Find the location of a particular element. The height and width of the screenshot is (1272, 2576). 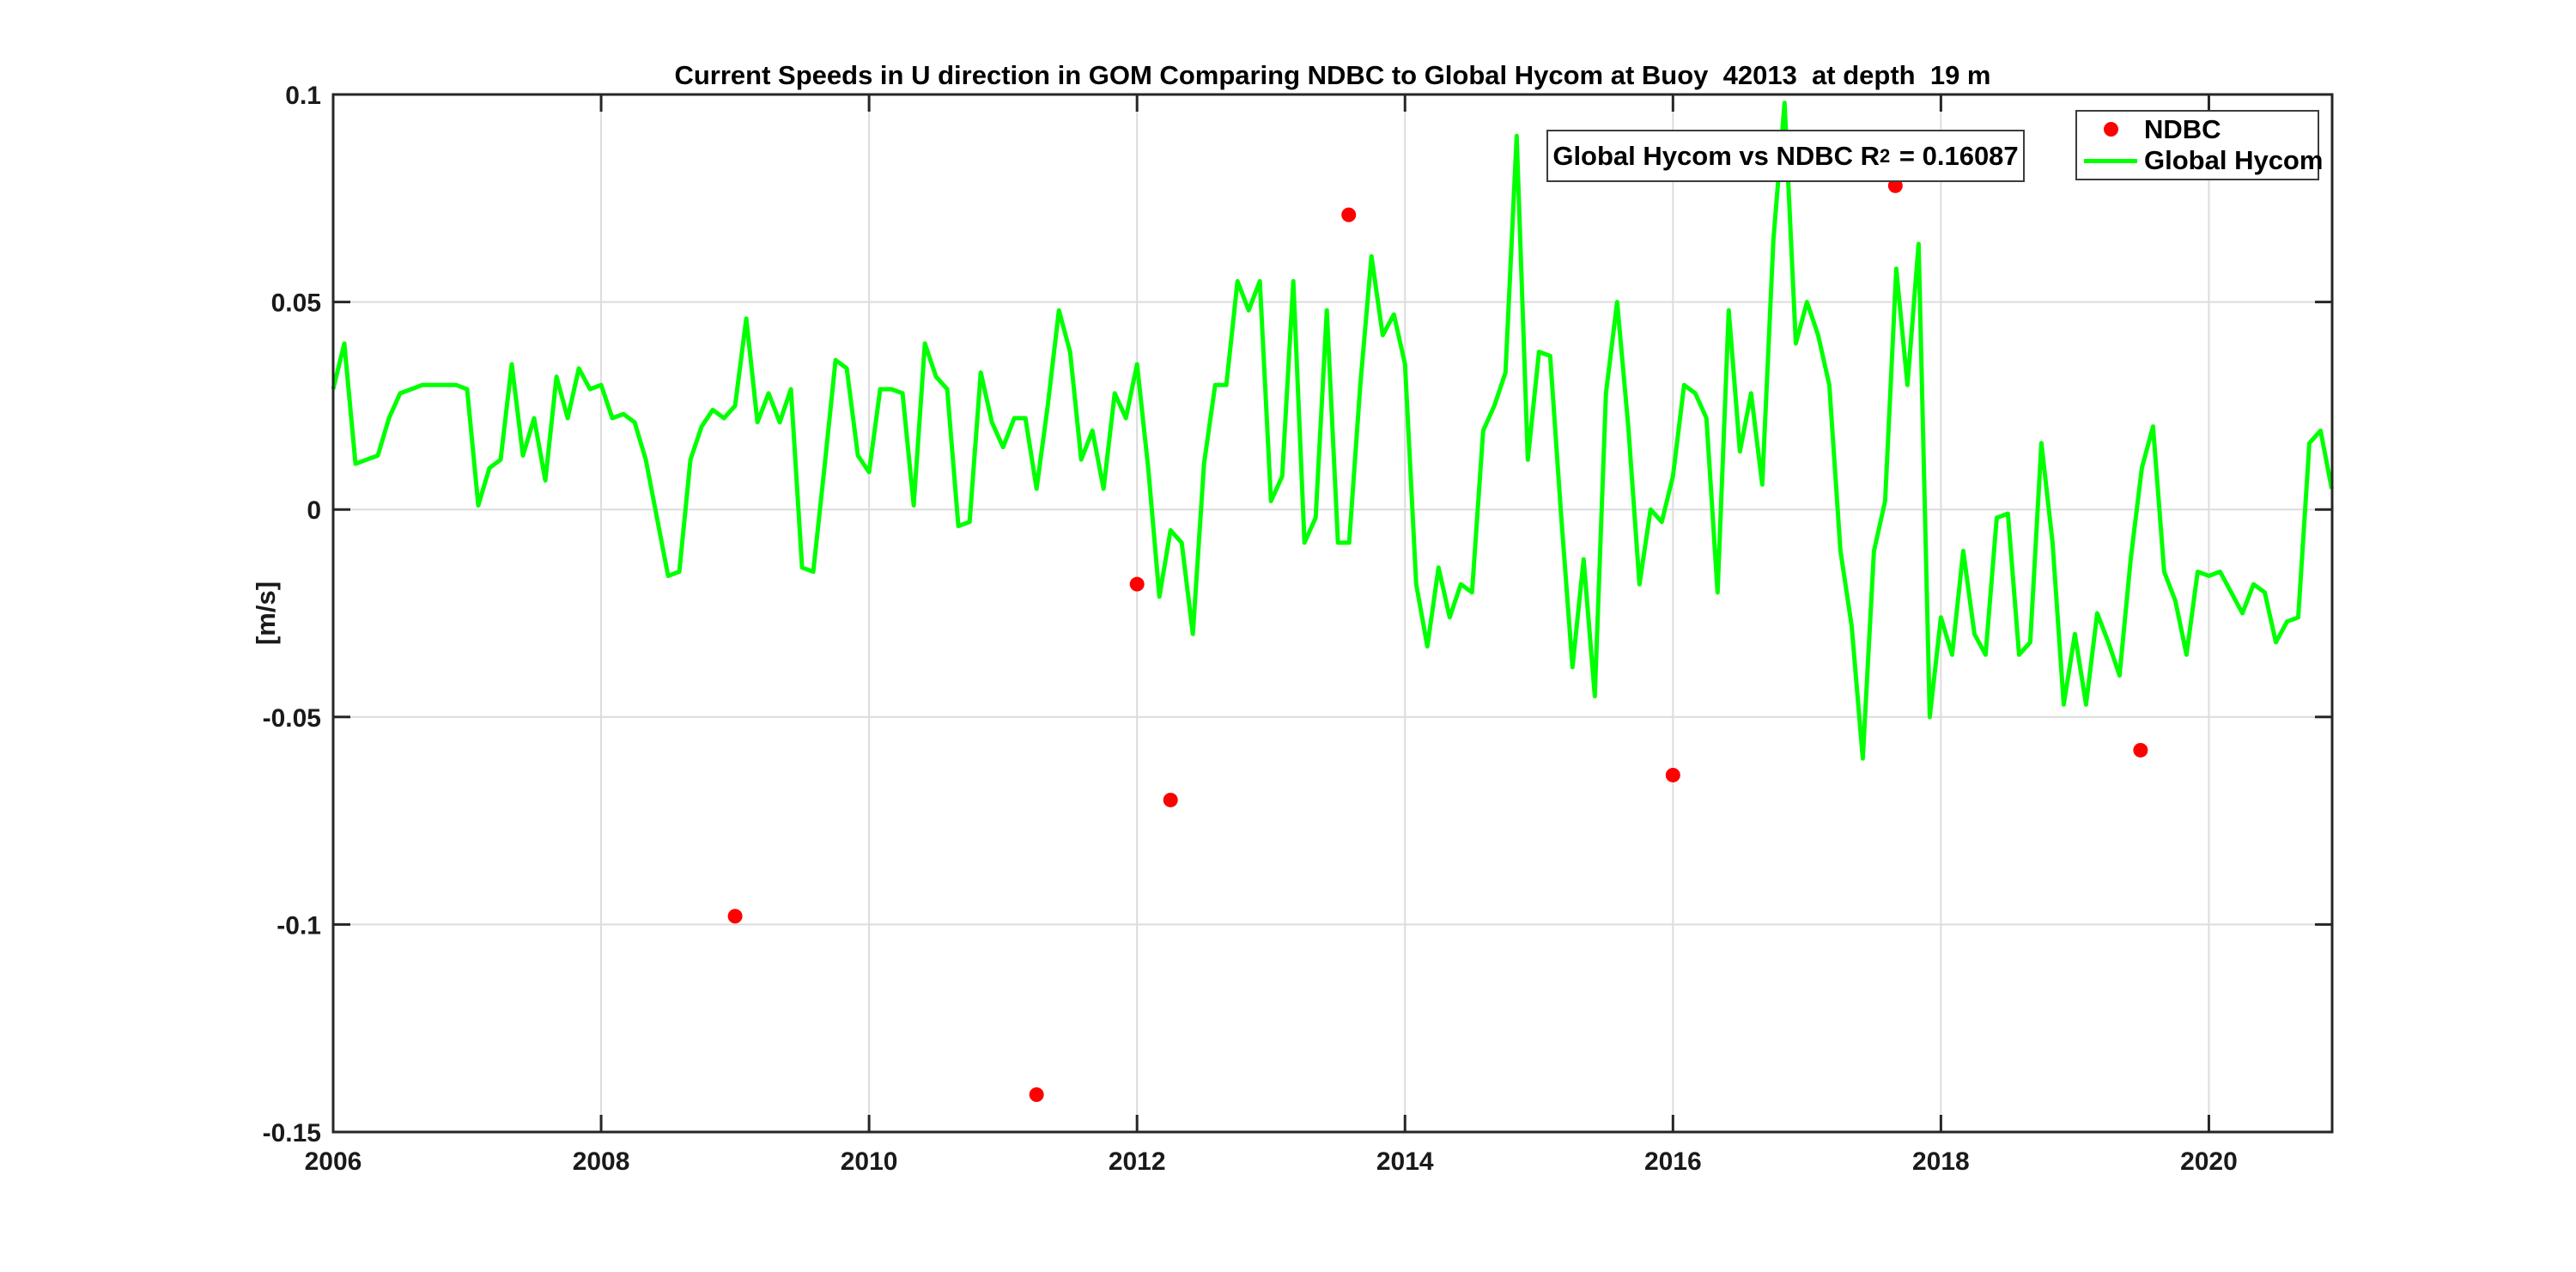

r-squared-text-prefix: Global Hycom vs NDBC R is located at coordinates (1716, 155).